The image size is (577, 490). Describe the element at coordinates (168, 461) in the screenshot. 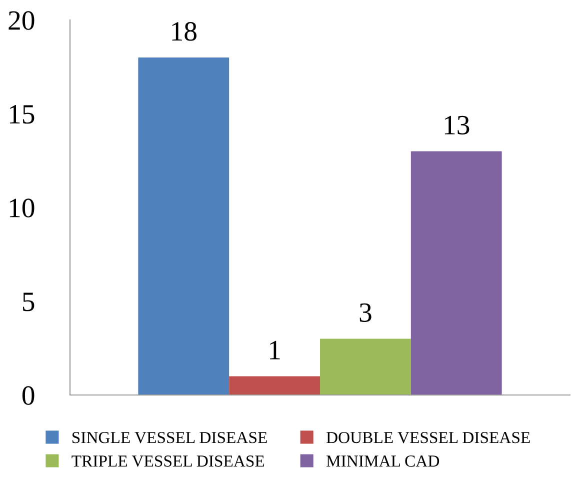

I see `legend-label: TRIPLE VESSEL DISEASE` at that location.